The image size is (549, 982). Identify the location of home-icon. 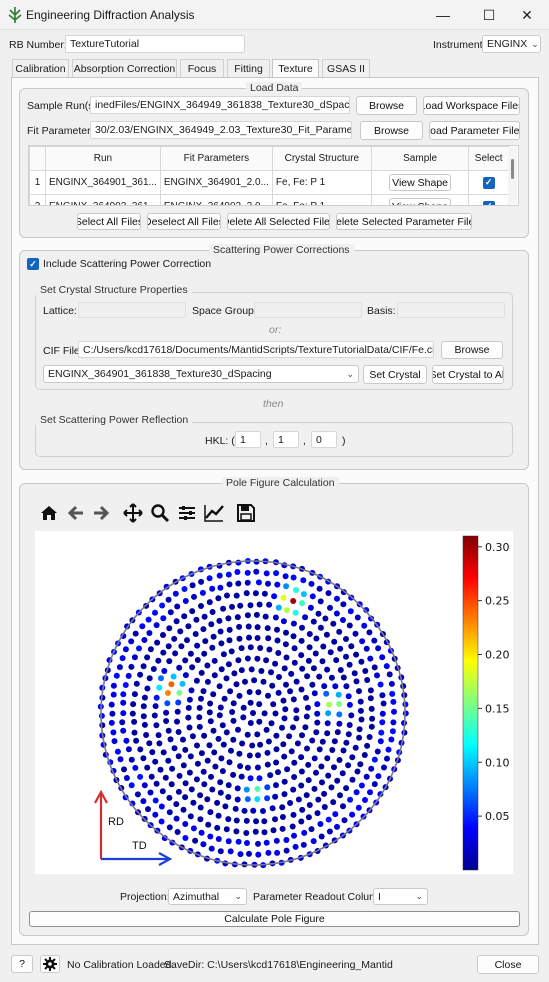
(49, 513).